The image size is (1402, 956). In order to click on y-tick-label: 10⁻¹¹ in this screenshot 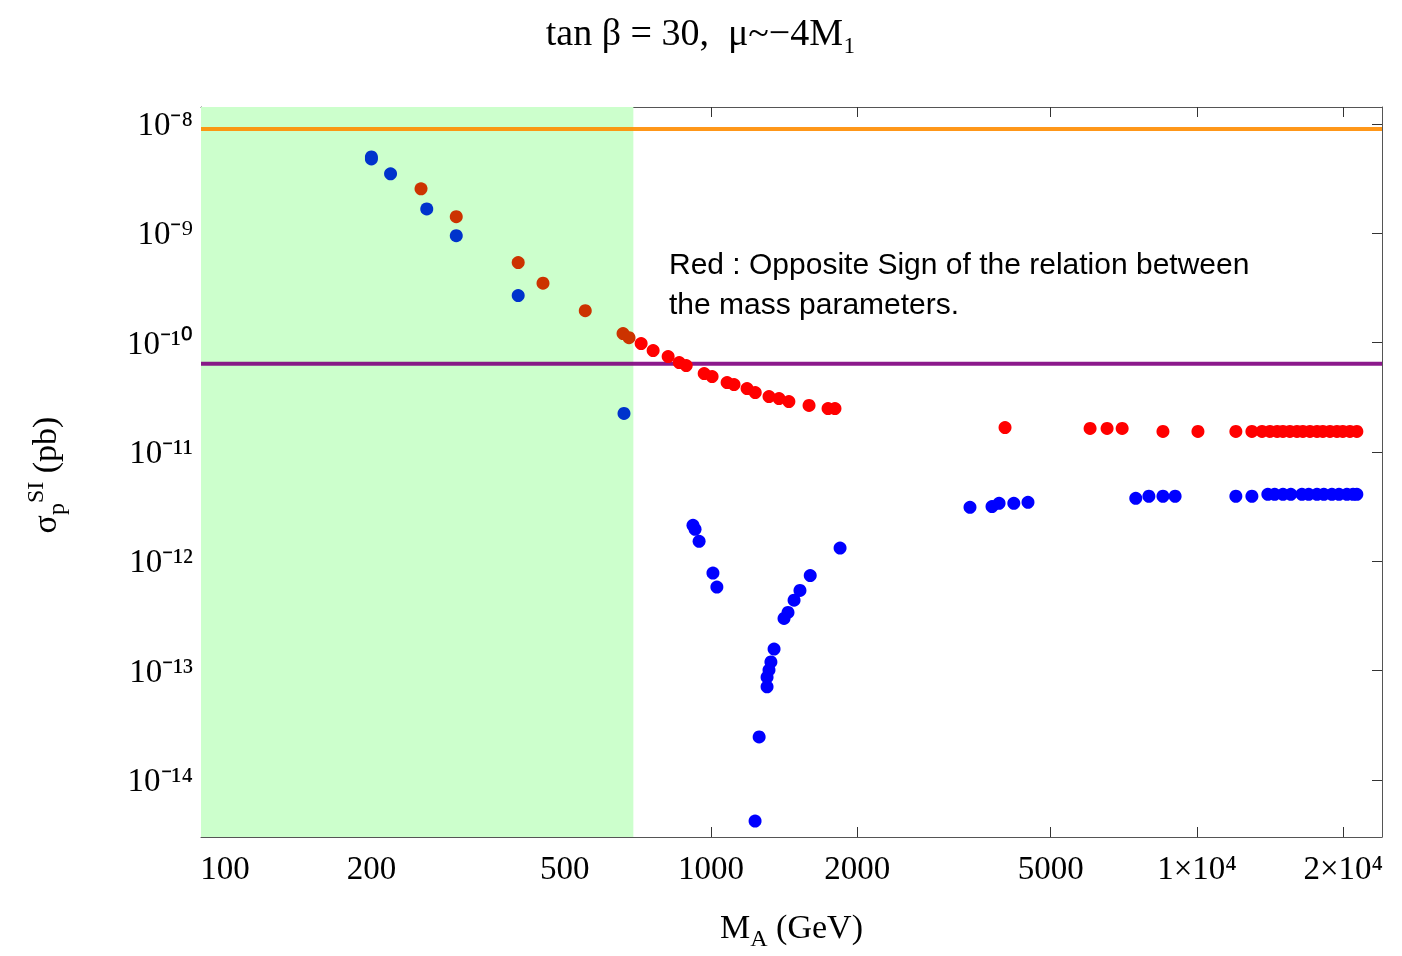, I will do `click(161, 451)`.